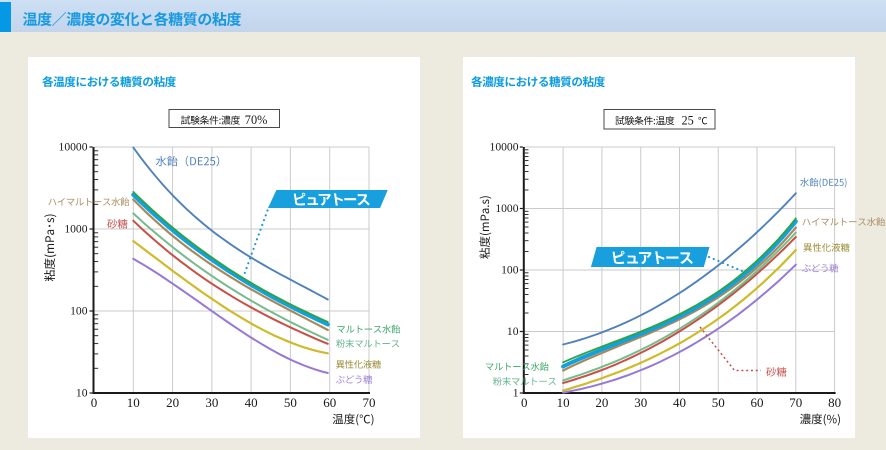 This screenshot has width=886, height=450. Describe the element at coordinates (834, 402) in the screenshot. I see `svg-text: 80` at that location.